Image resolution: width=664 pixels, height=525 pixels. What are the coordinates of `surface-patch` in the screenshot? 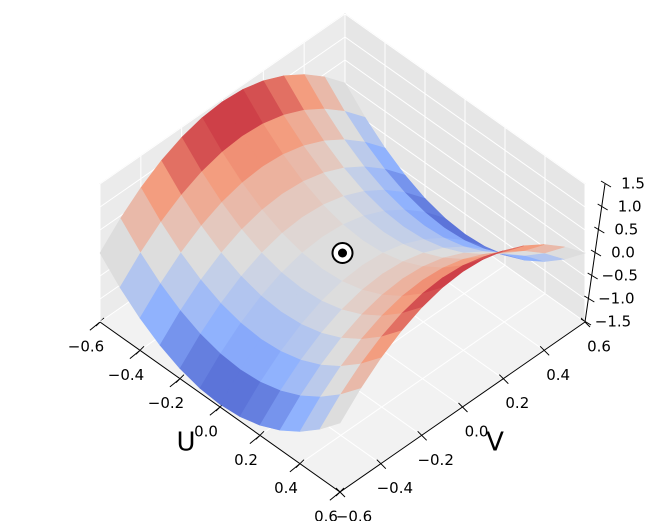 It's located at (340, 409).